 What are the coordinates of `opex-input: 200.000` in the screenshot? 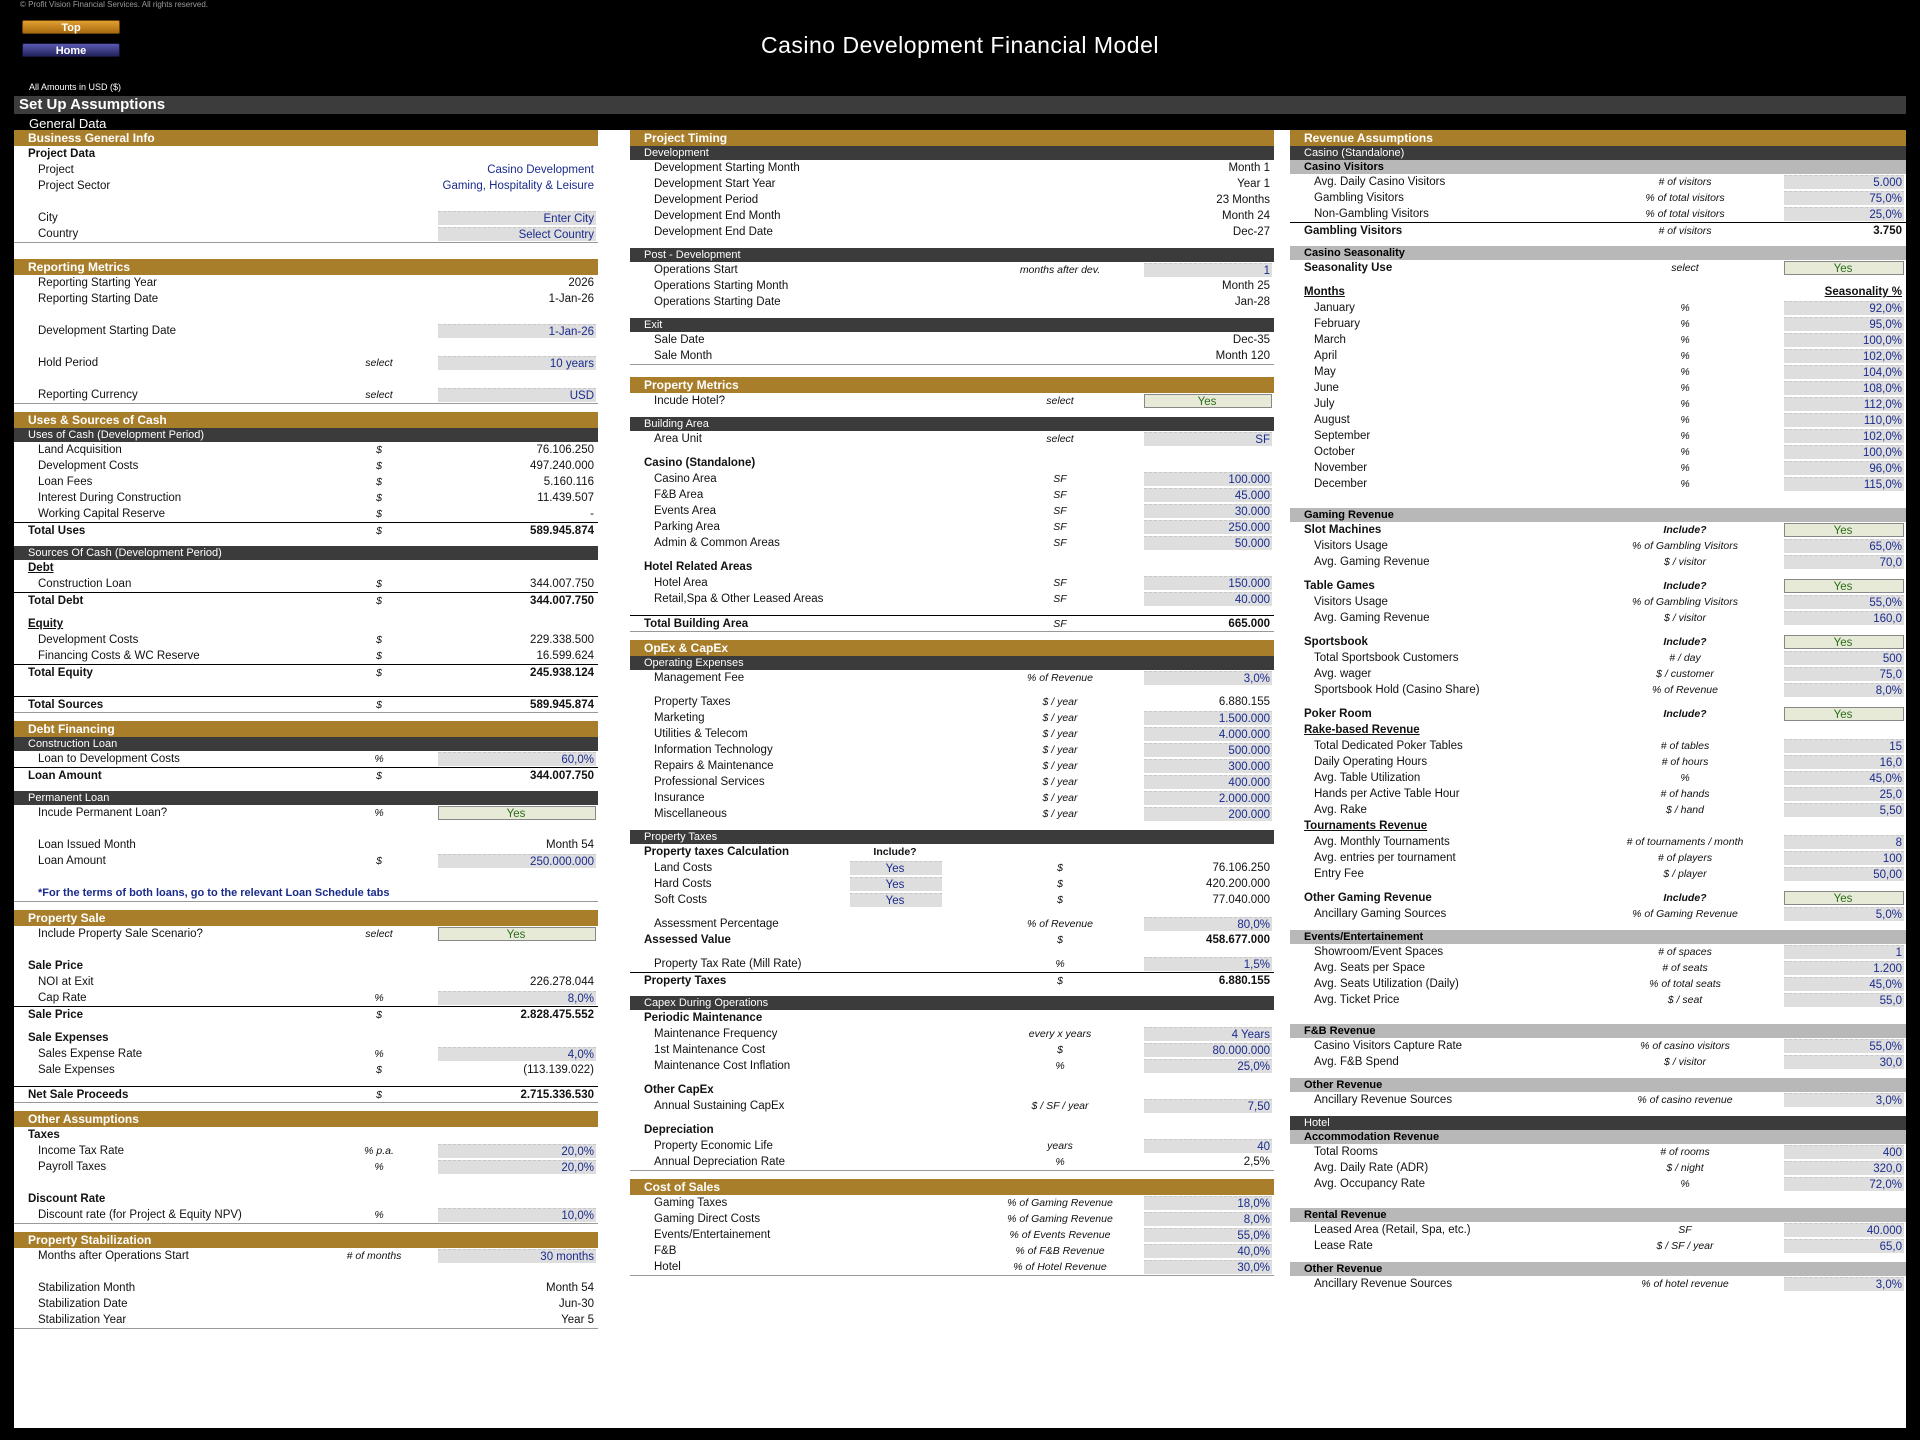 It's located at (1208, 814).